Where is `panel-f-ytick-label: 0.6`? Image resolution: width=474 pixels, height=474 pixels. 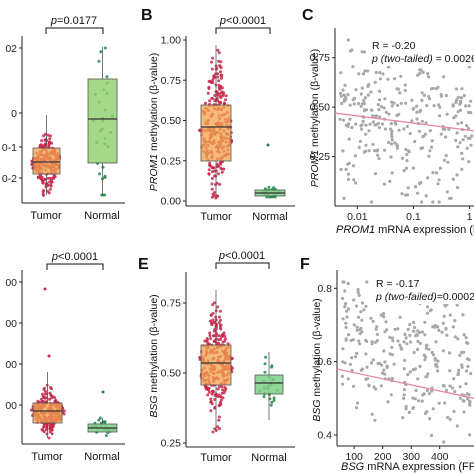
panel-f-ytick-label: 0.6 is located at coordinates (324, 362).